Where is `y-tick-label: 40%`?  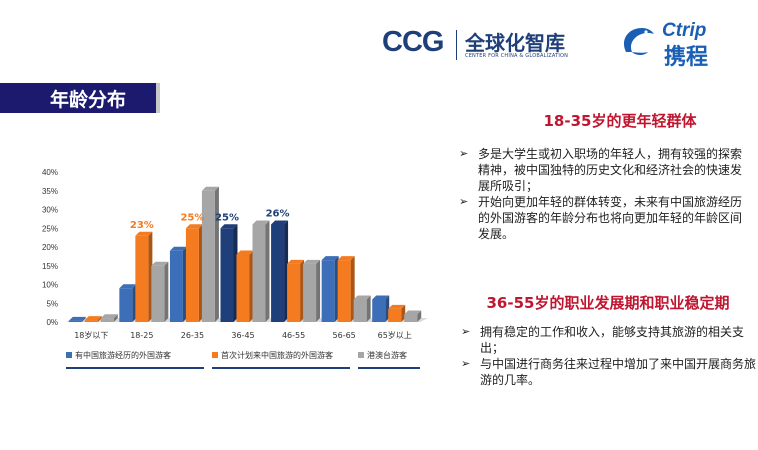 y-tick-label: 40% is located at coordinates (50, 172).